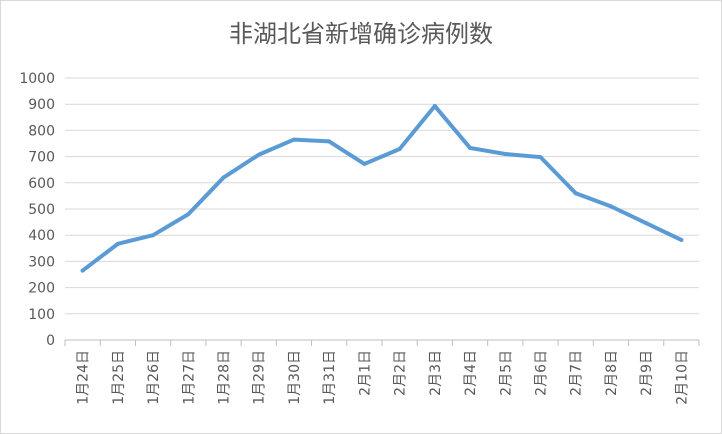  I want to click on y-tick-label: 300, so click(41, 262).